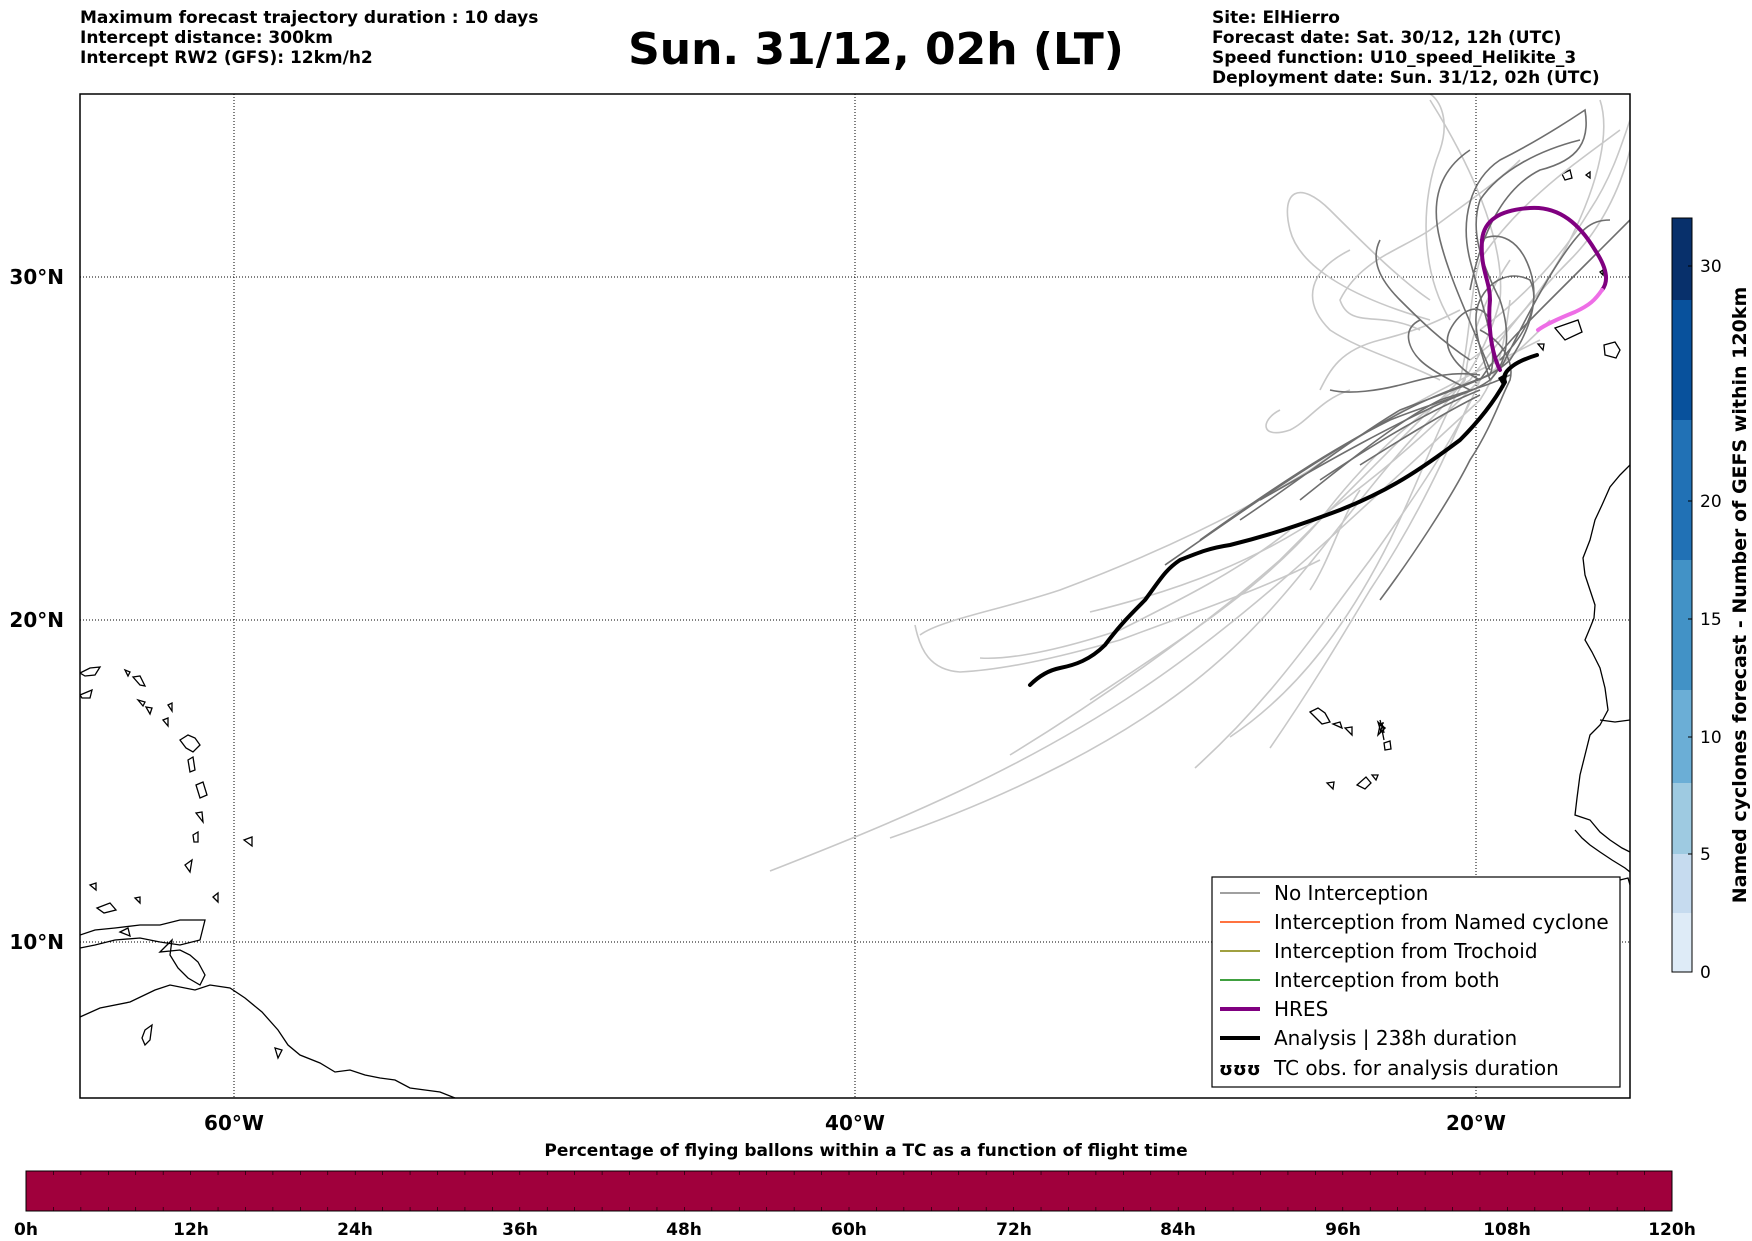 This screenshot has width=1752, height=1241. What do you see at coordinates (1301, 1009) in the screenshot?
I see `legend-label-hres: HRES` at bounding box center [1301, 1009].